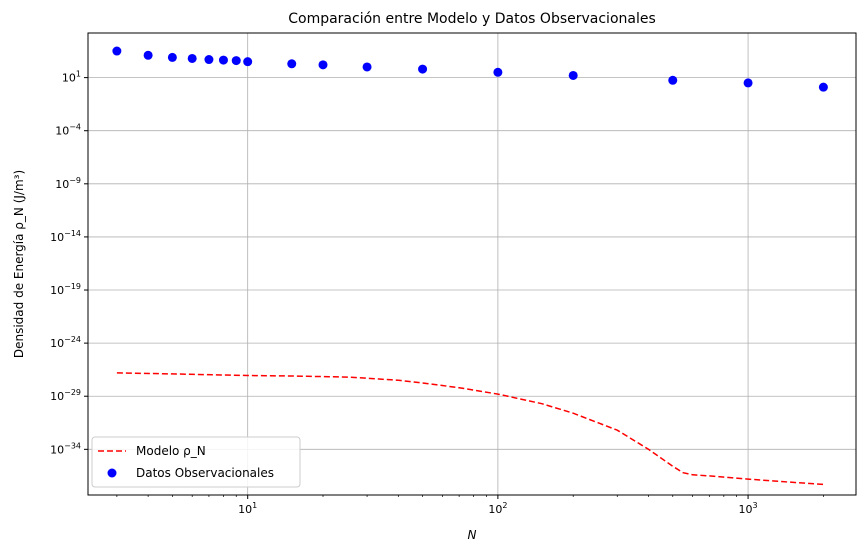 The image size is (868, 552). What do you see at coordinates (748, 508) in the screenshot?
I see `x-tick-label: 10³` at bounding box center [748, 508].